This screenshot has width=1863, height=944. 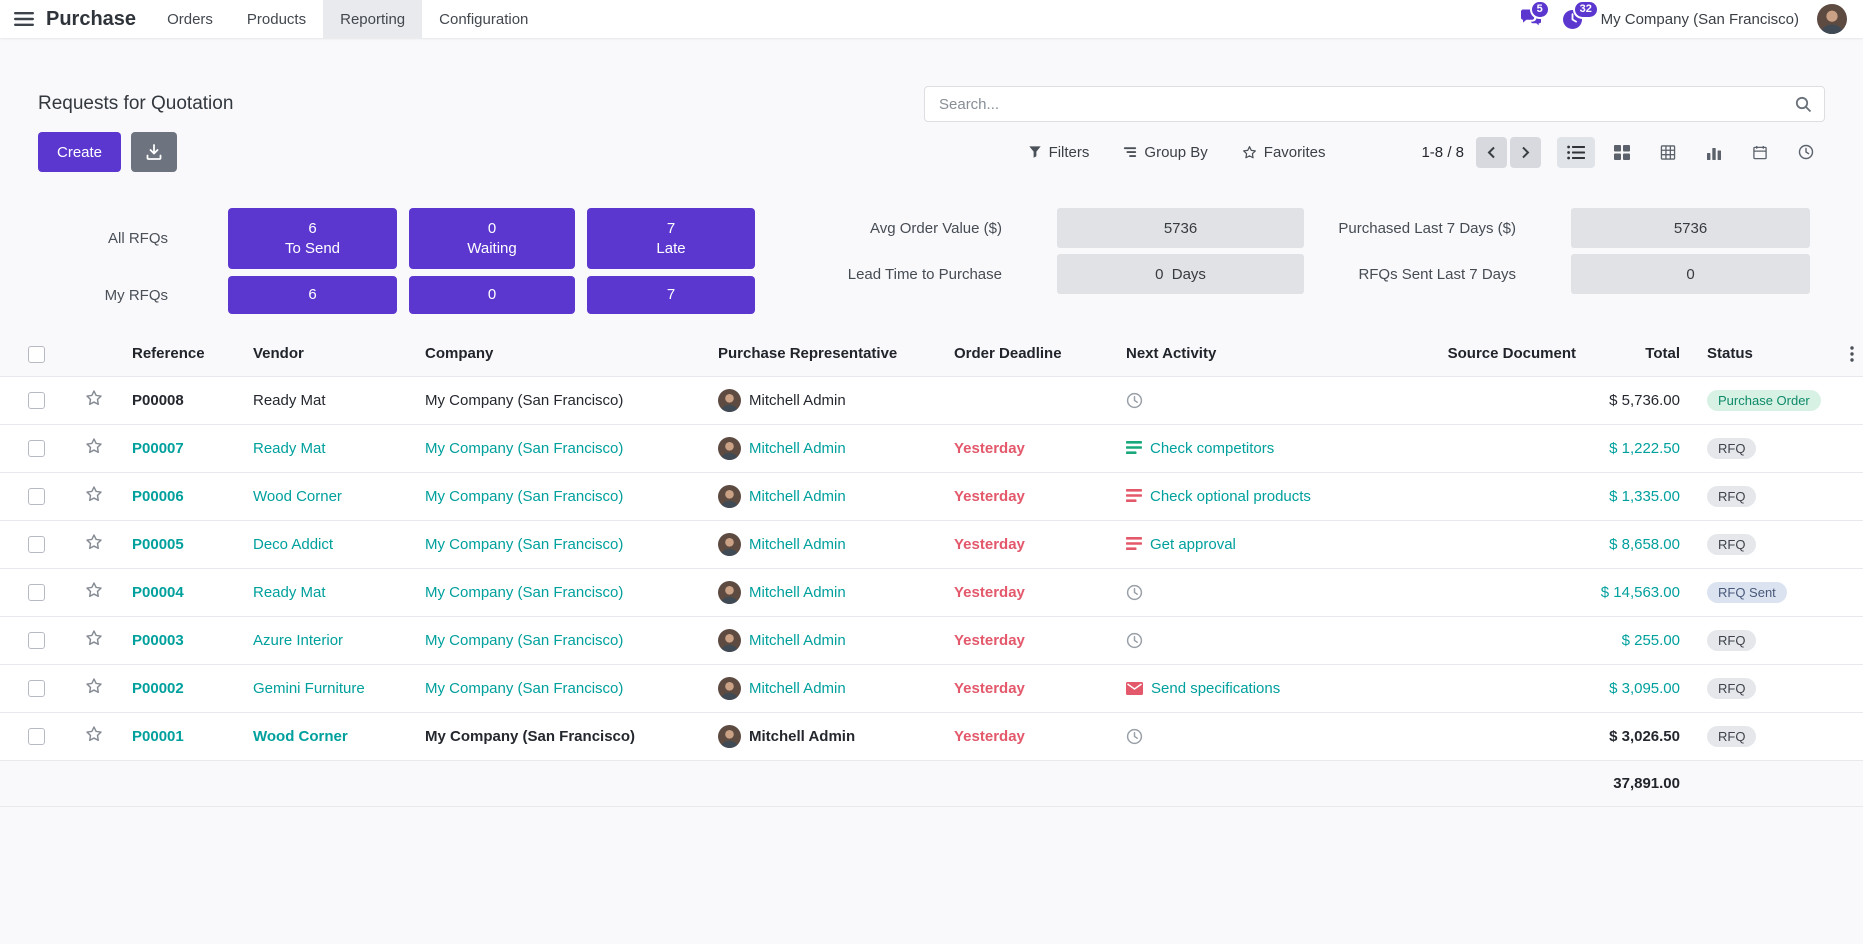 I want to click on envelope-activity-icon, so click(x=1134, y=688).